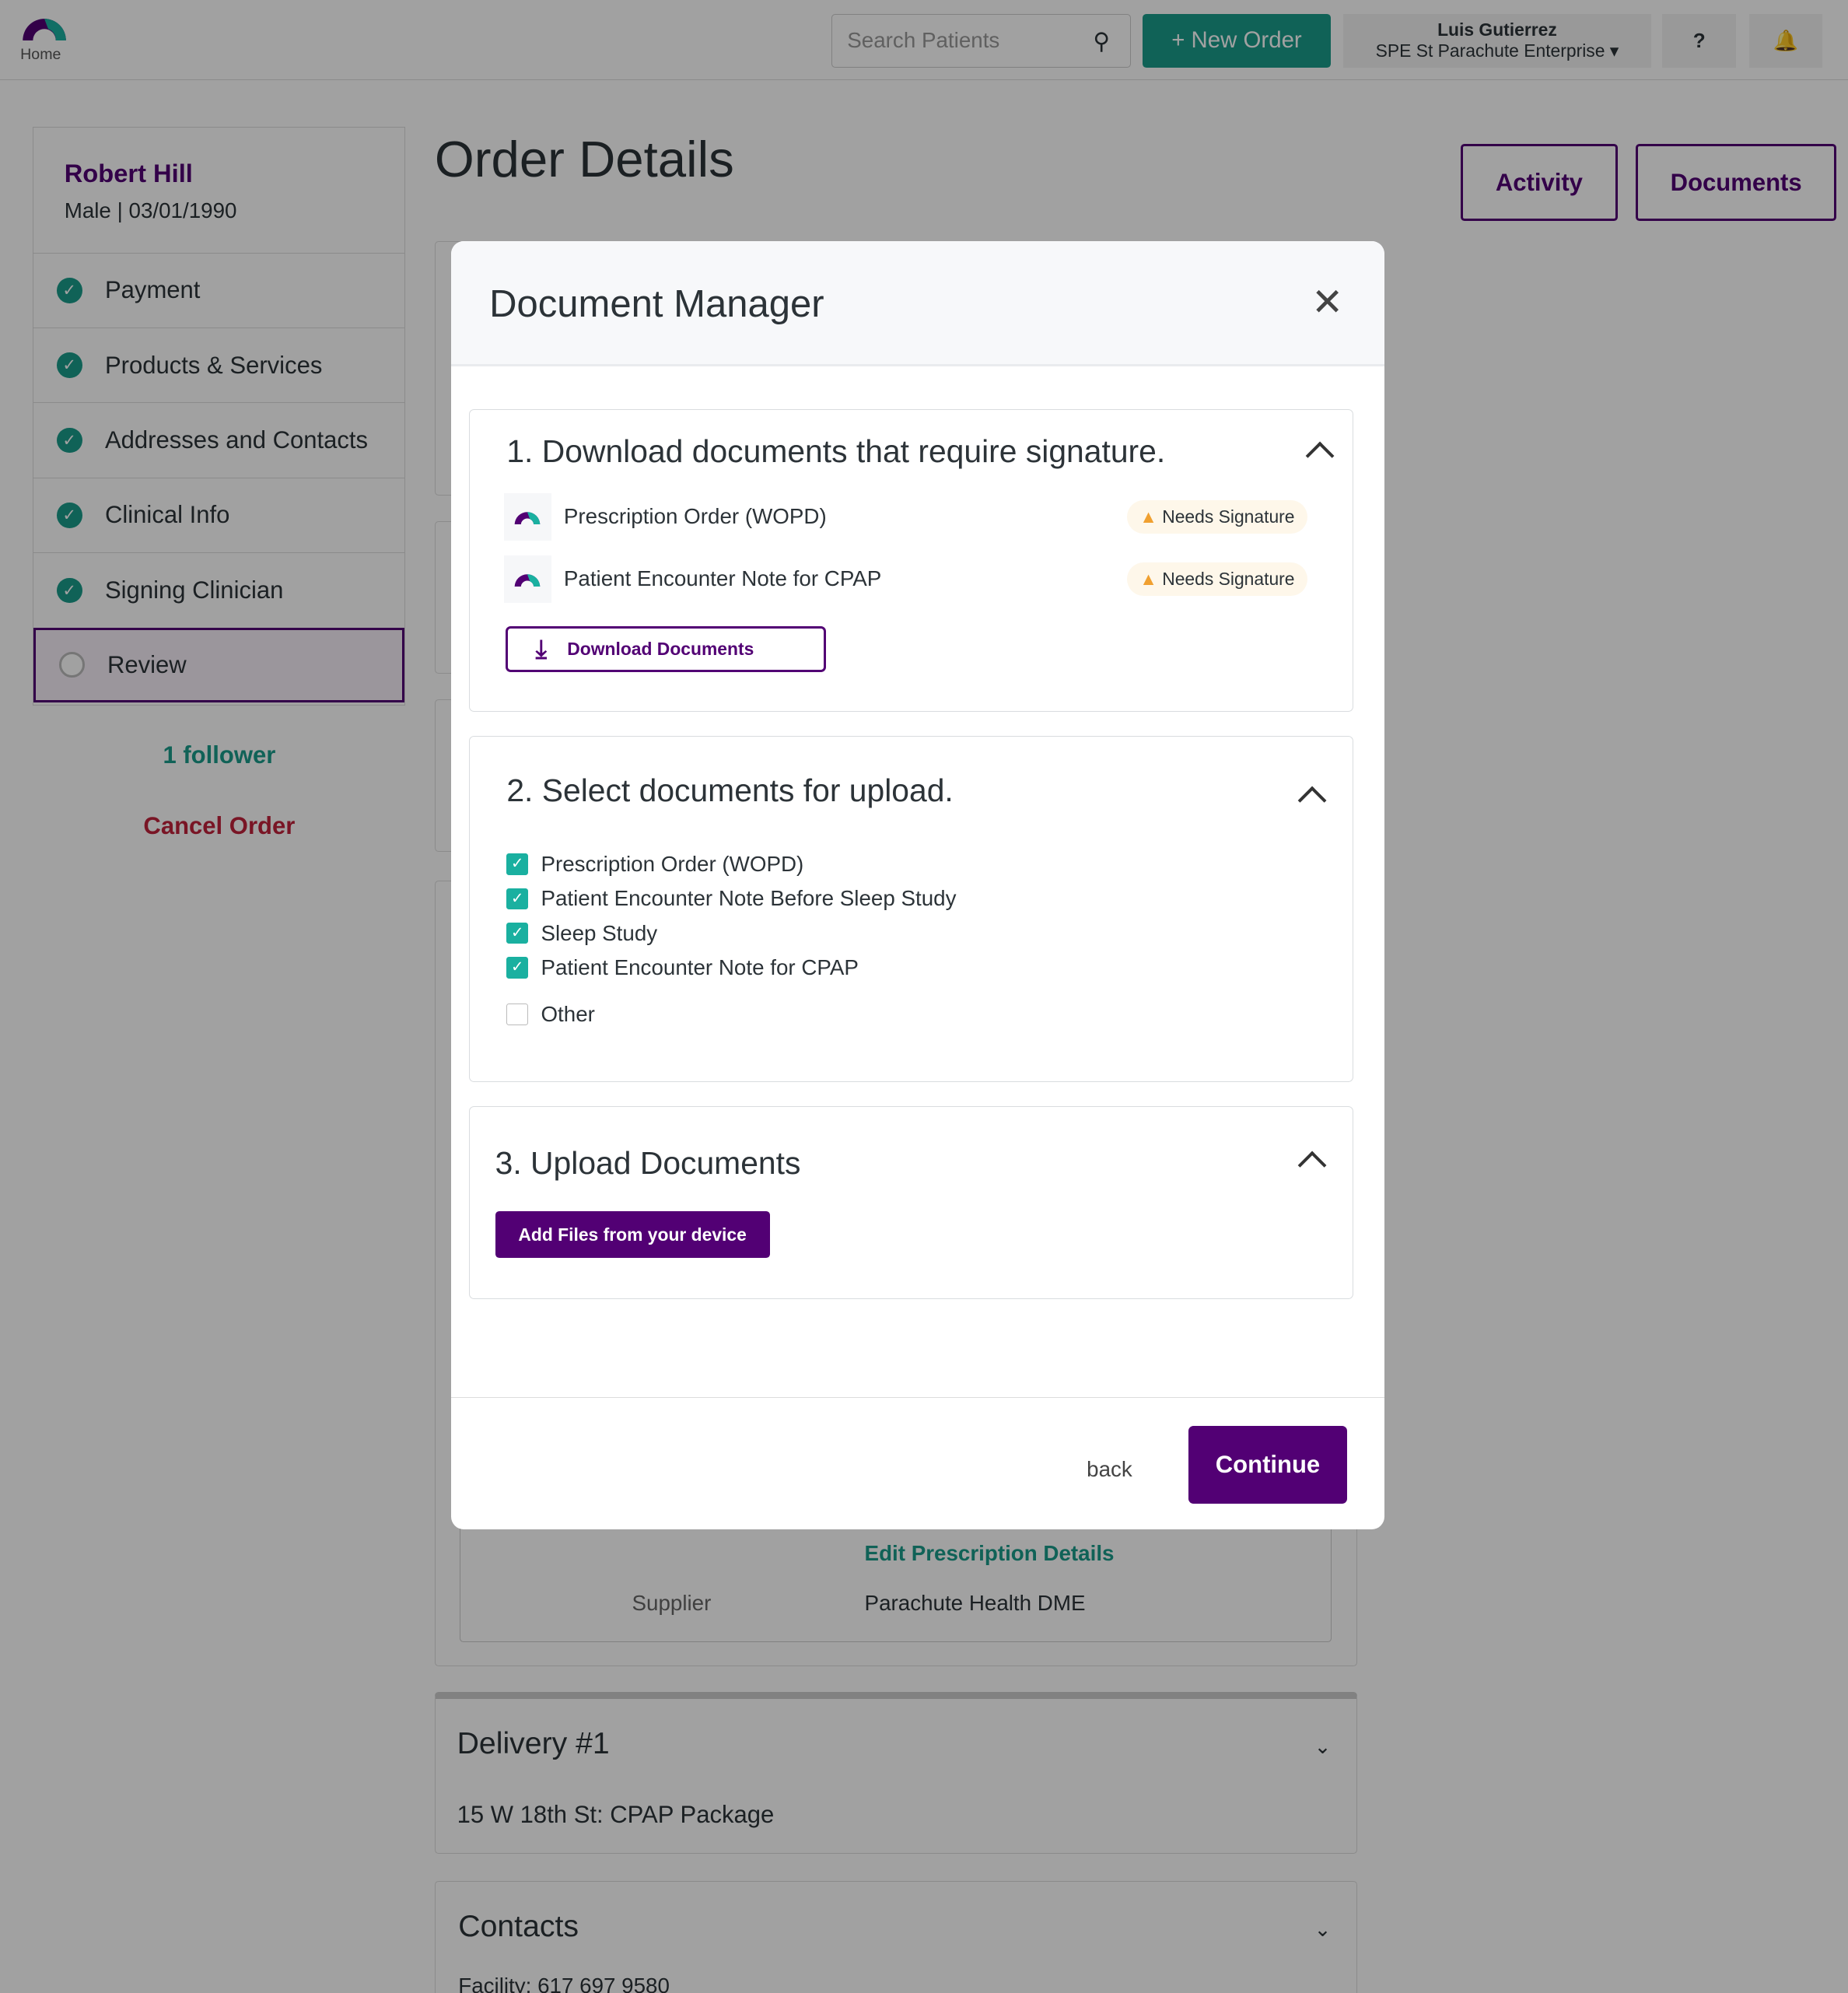 The height and width of the screenshot is (1993, 1848). Describe the element at coordinates (151, 210) in the screenshot. I see `patient-details: Male | 03/01/1990` at that location.